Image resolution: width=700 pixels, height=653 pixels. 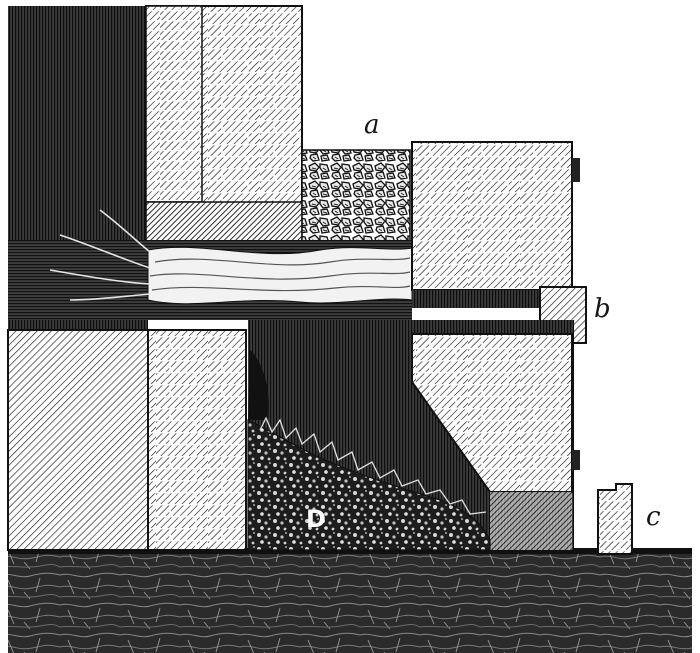 I want to click on label-b: b, so click(x=602, y=309).